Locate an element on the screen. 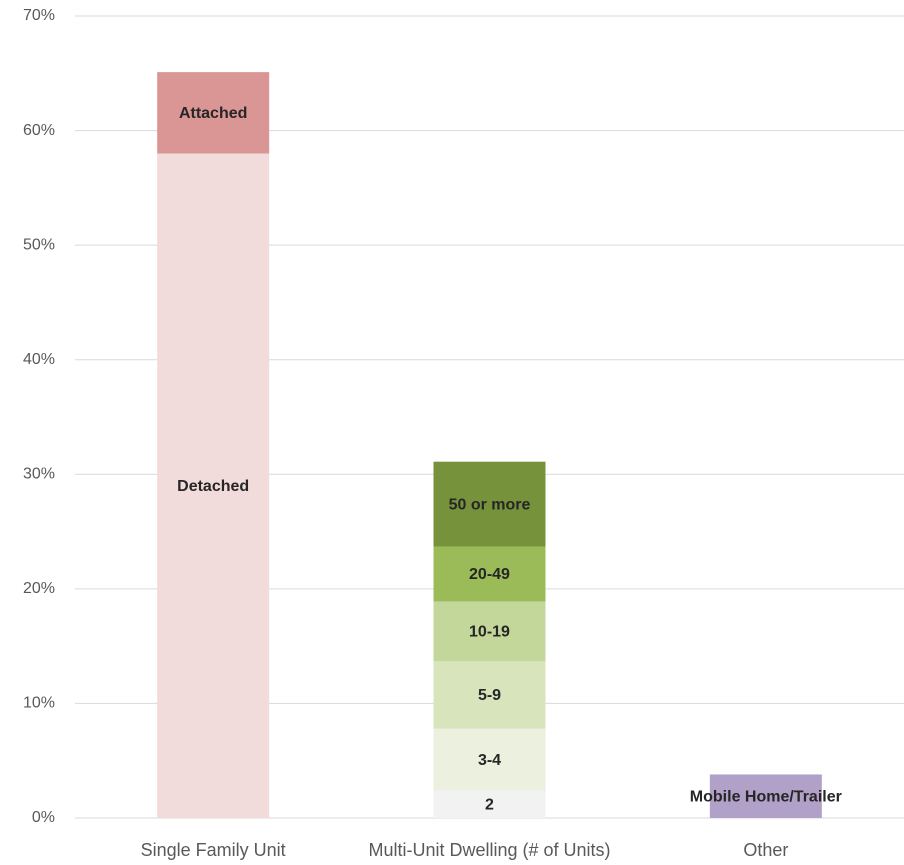  segment-label: 50 or more is located at coordinates (490, 504).